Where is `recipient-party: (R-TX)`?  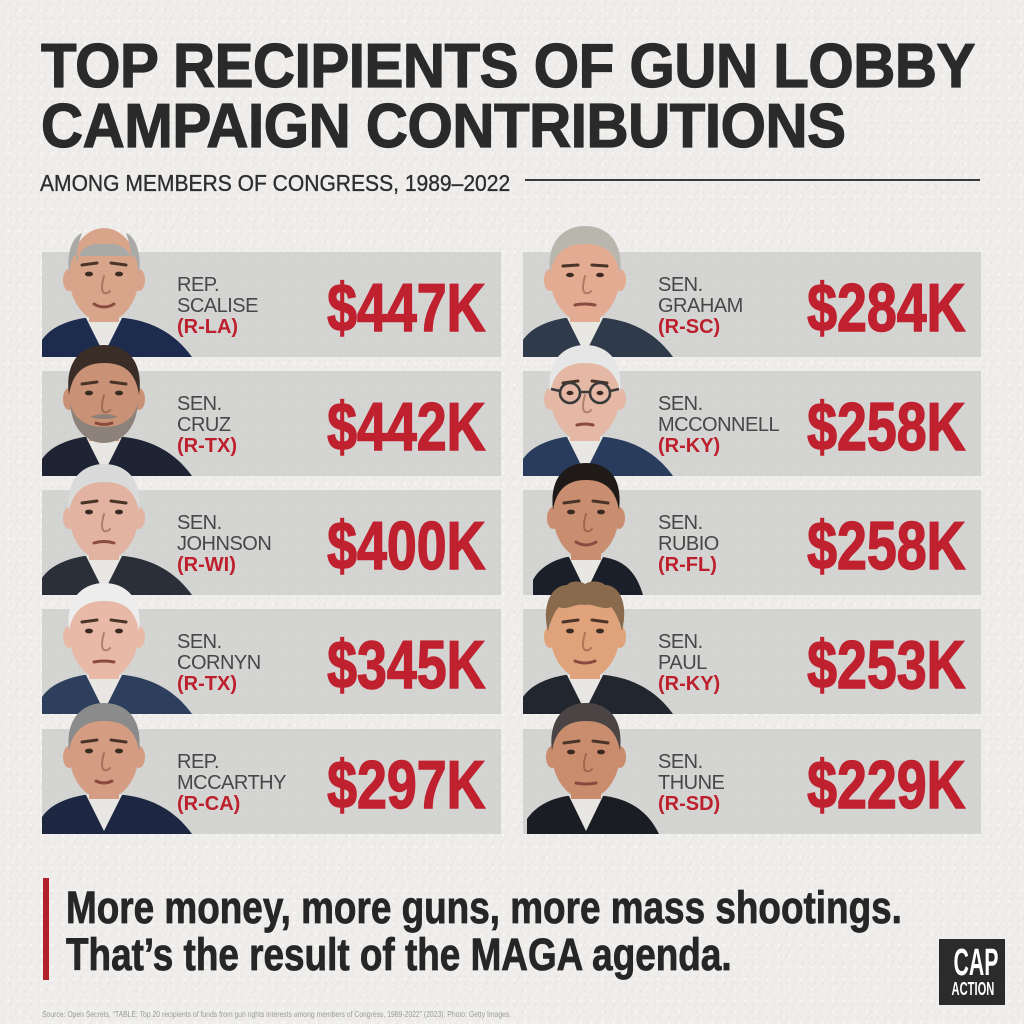 recipient-party: (R-TX) is located at coordinates (207, 446).